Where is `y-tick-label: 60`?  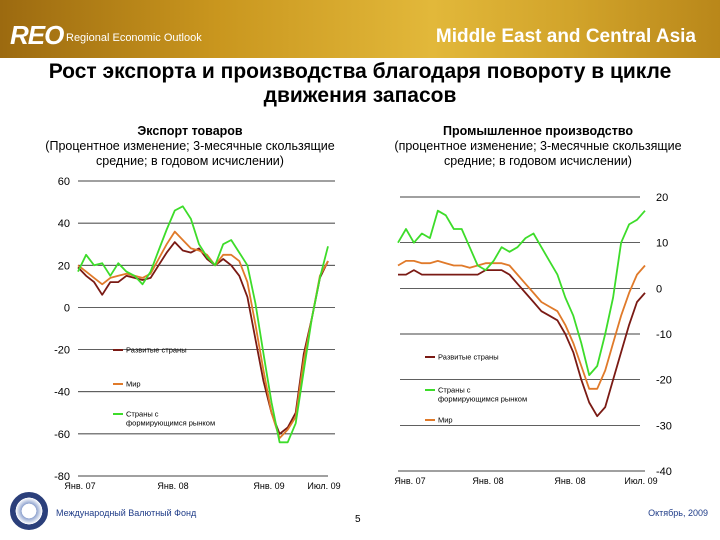 y-tick-label: 60 is located at coordinates (64, 182).